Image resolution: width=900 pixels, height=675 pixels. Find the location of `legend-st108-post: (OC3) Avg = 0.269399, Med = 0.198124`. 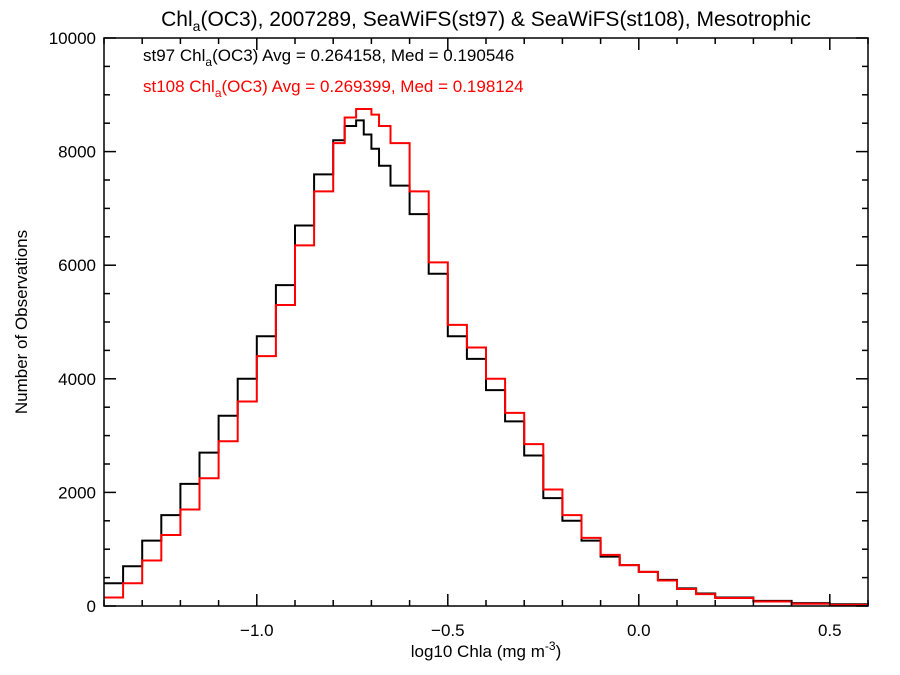

legend-st108-post: (OC3) Avg = 0.269399, Med = 0.198124 is located at coordinates (373, 86).